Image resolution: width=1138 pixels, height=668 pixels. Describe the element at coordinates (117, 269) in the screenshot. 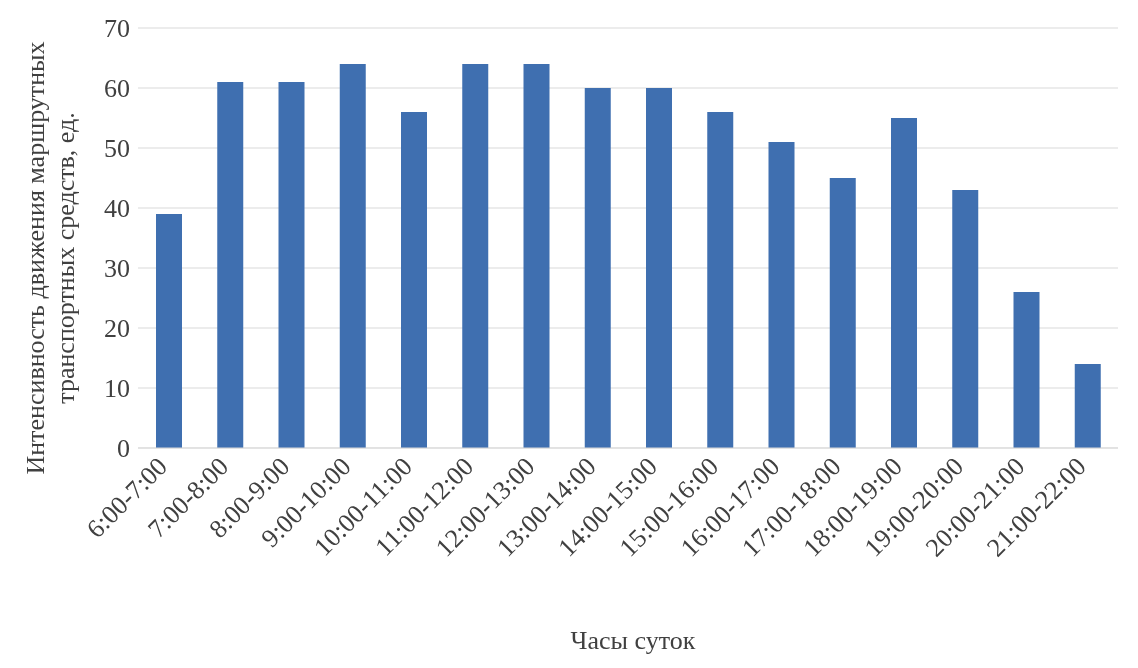

I see `y-tick-label: 30` at that location.